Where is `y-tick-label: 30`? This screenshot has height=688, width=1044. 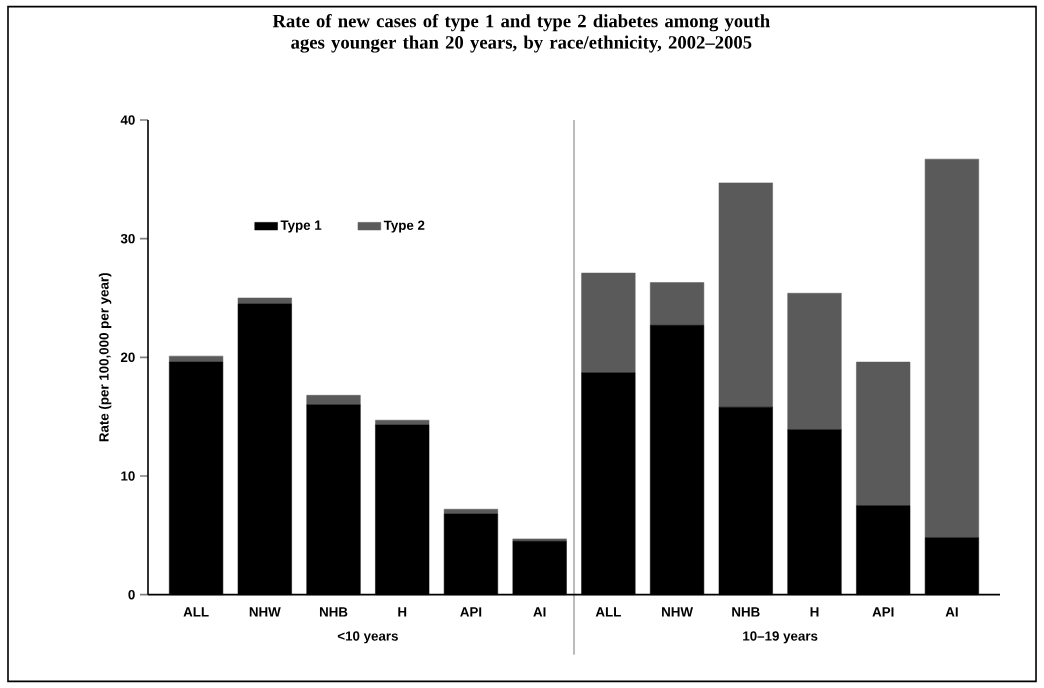
y-tick-label: 30 is located at coordinates (127, 238).